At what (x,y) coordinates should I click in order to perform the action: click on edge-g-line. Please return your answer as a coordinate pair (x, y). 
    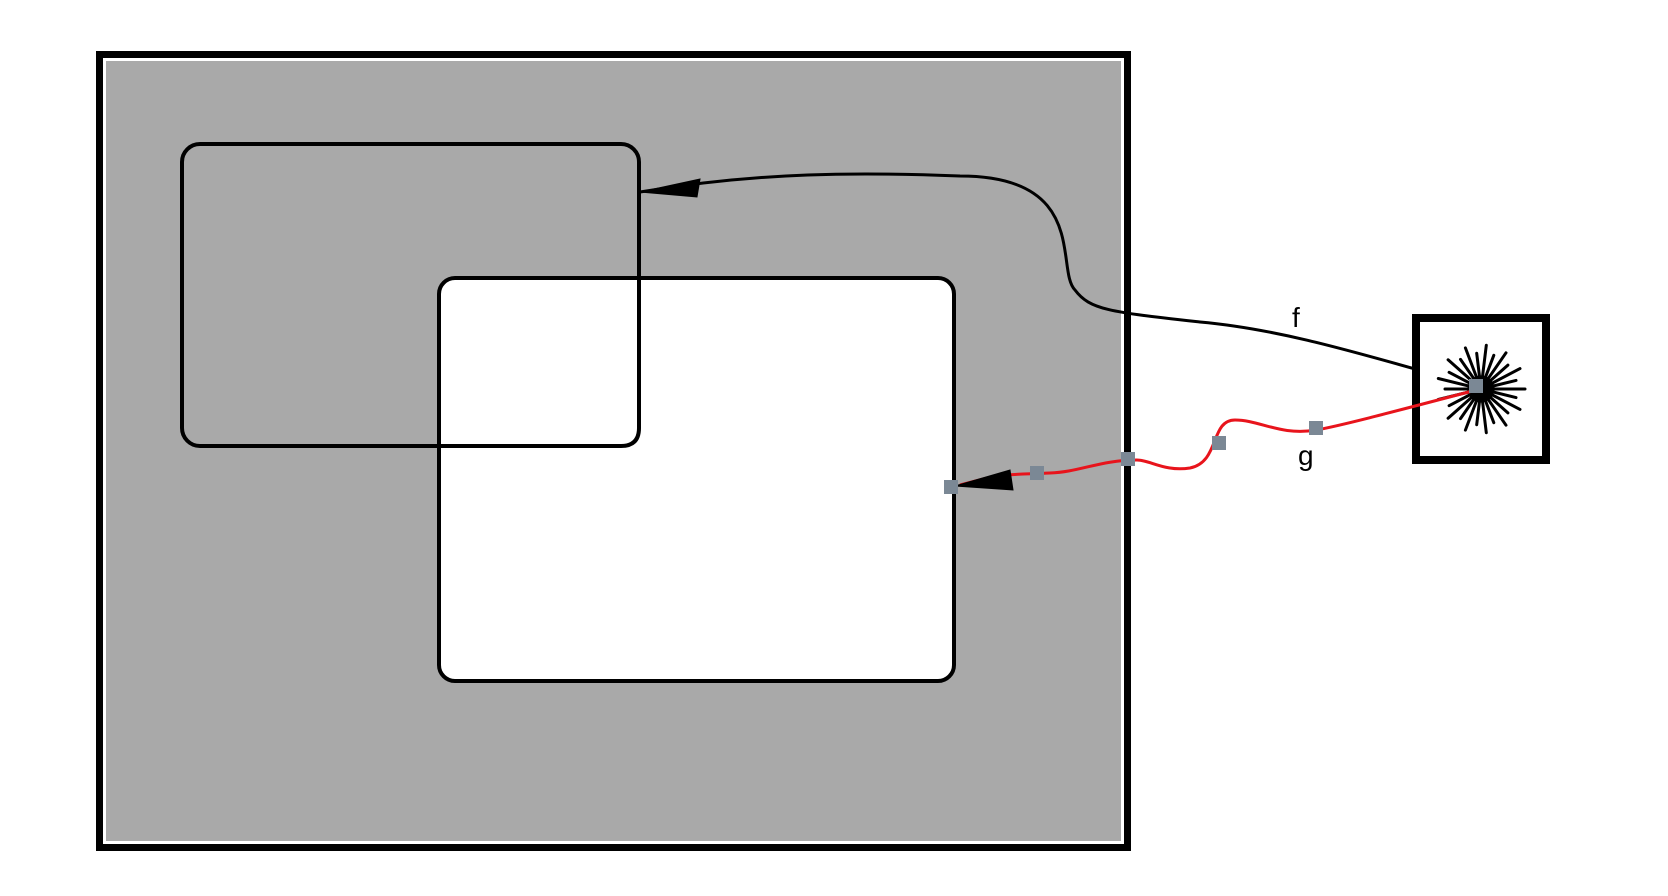
    Looking at the image, I should click on (1220, 437).